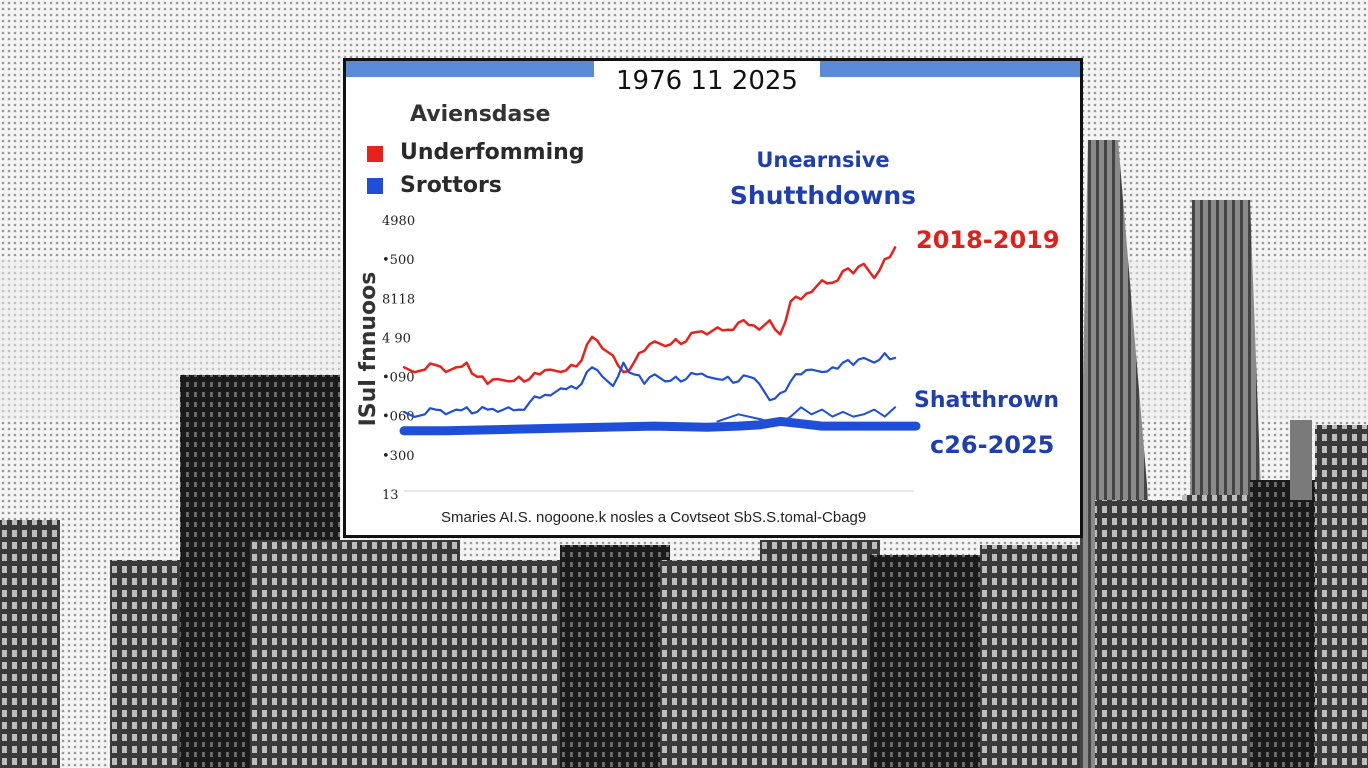 Image resolution: width=1368 pixels, height=768 pixels. Describe the element at coordinates (480, 114) in the screenshot. I see `legend-title: Aviensdase` at that location.